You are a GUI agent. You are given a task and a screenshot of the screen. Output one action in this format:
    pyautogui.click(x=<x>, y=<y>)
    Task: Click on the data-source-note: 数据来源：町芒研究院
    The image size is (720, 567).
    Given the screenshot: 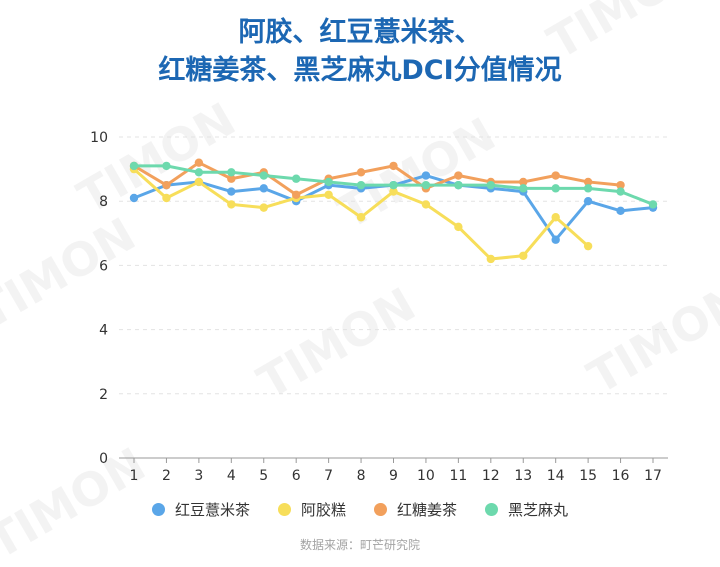 What is the action you would take?
    pyautogui.click(x=359, y=545)
    